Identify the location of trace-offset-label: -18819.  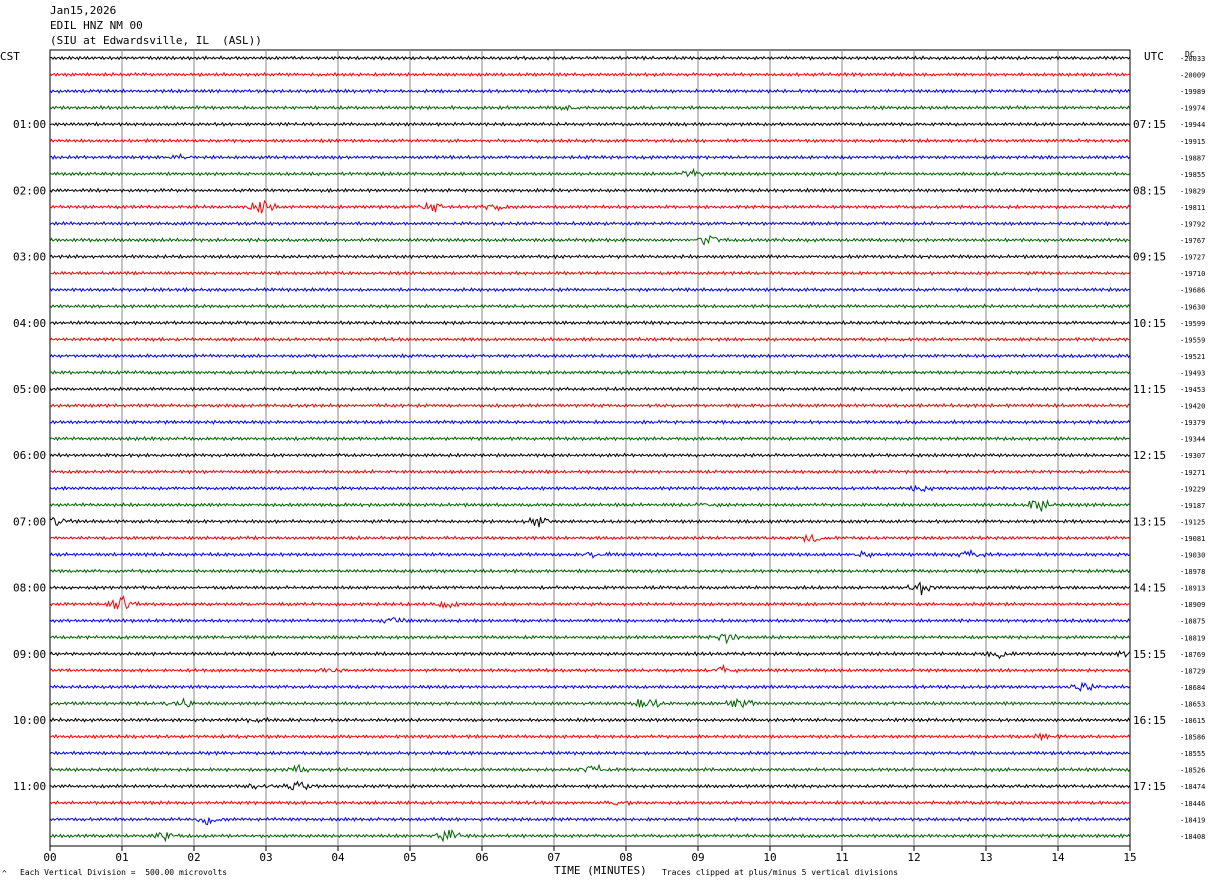
(1192, 638).